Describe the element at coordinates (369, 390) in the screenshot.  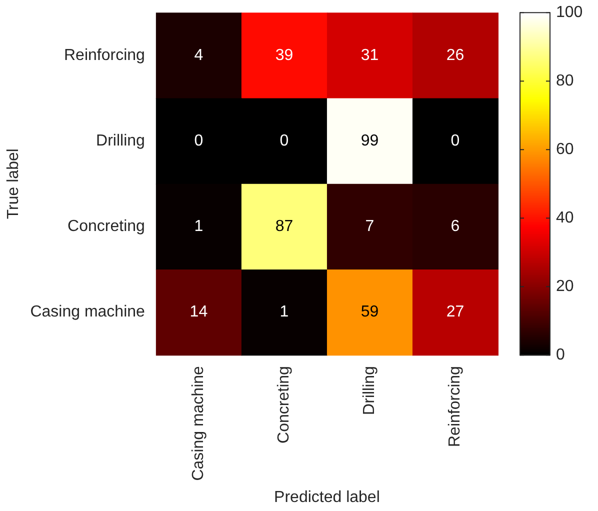
I see `x-tick-label: Drilling` at that location.